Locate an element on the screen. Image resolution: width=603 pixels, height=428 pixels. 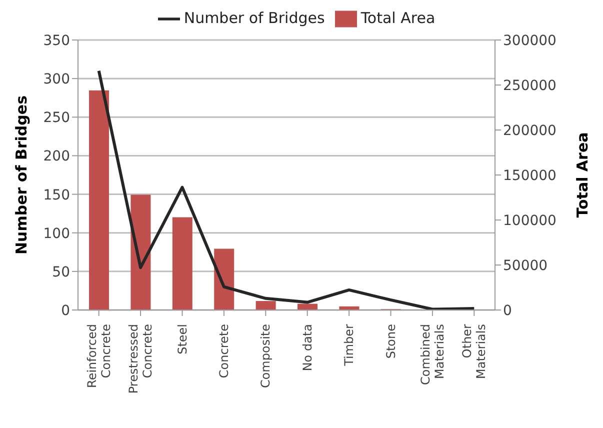
y-tick-label: 300 is located at coordinates (56, 80).